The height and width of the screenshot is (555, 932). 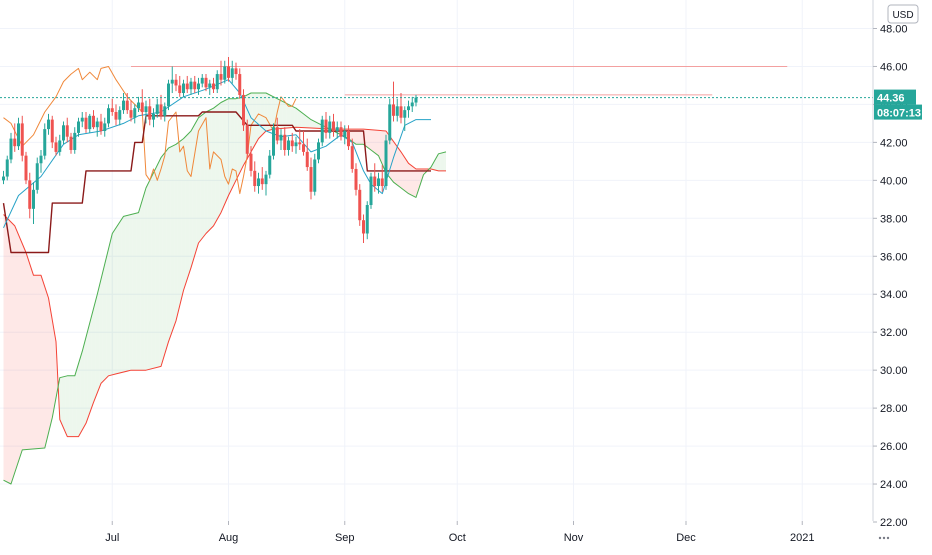 What do you see at coordinates (884, 538) in the screenshot?
I see `time-axis-settings-icon` at bounding box center [884, 538].